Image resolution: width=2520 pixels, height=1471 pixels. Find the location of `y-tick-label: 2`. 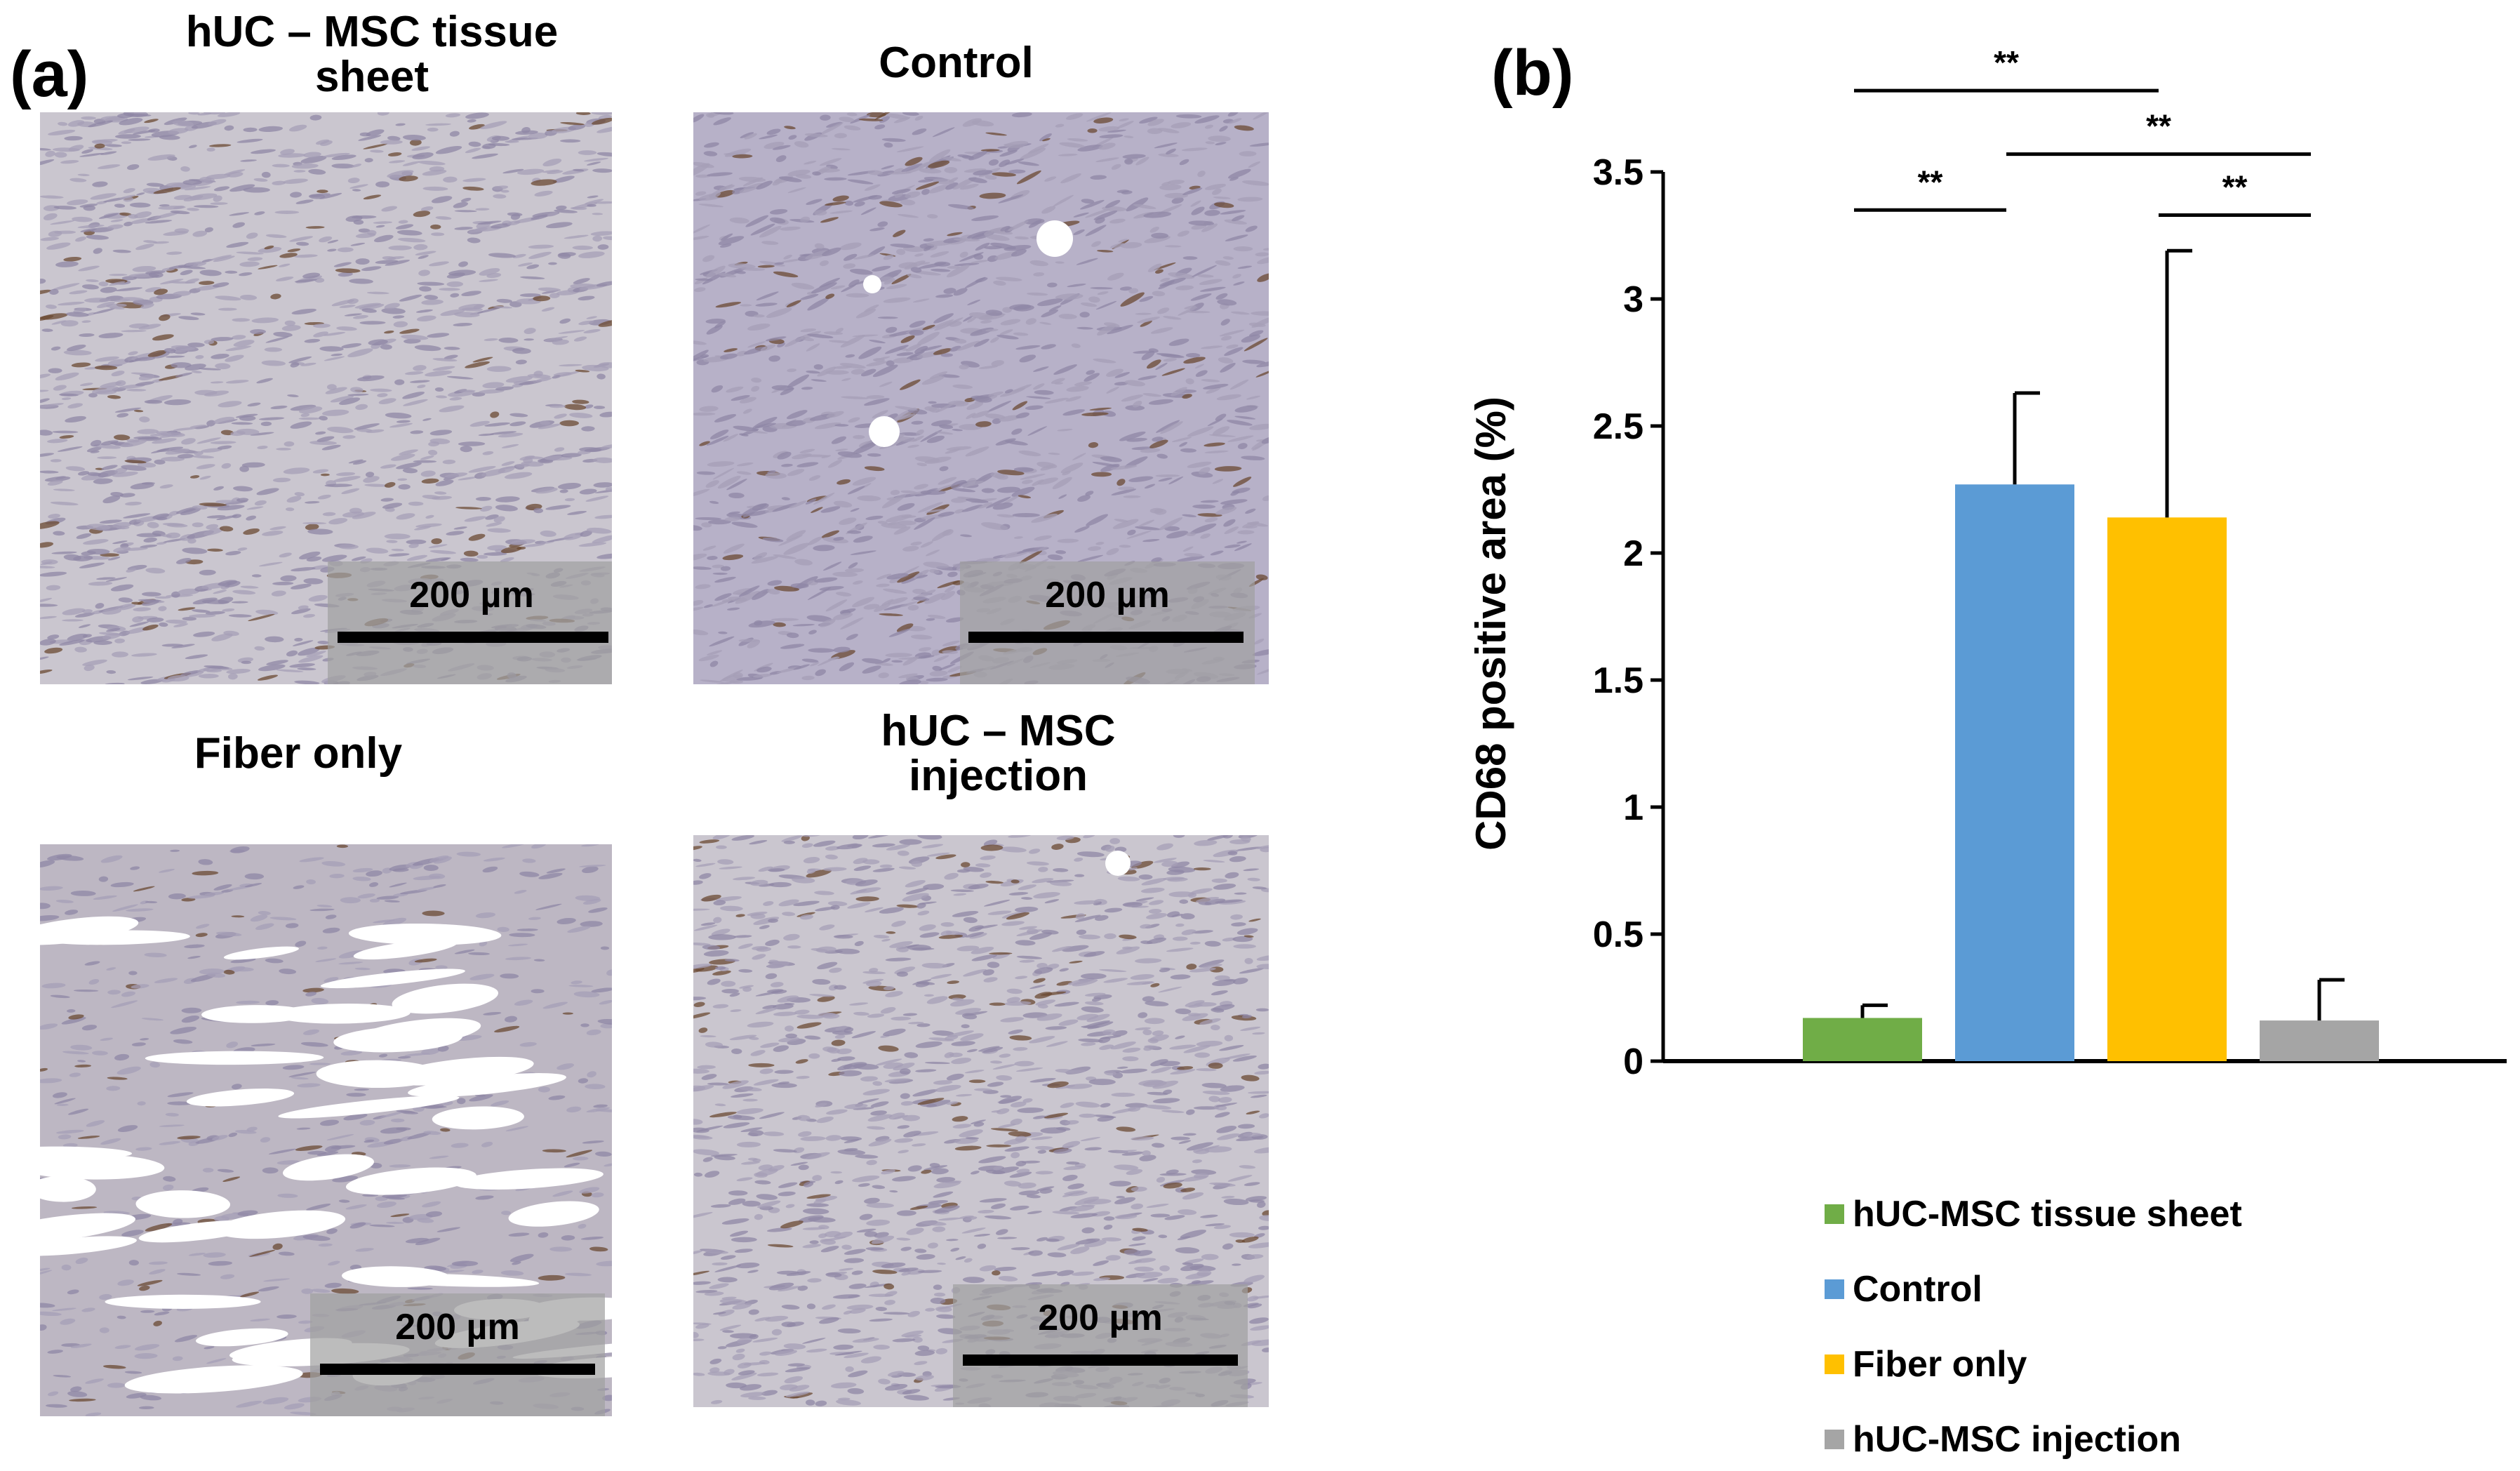

y-tick-label: 2 is located at coordinates (1633, 553).